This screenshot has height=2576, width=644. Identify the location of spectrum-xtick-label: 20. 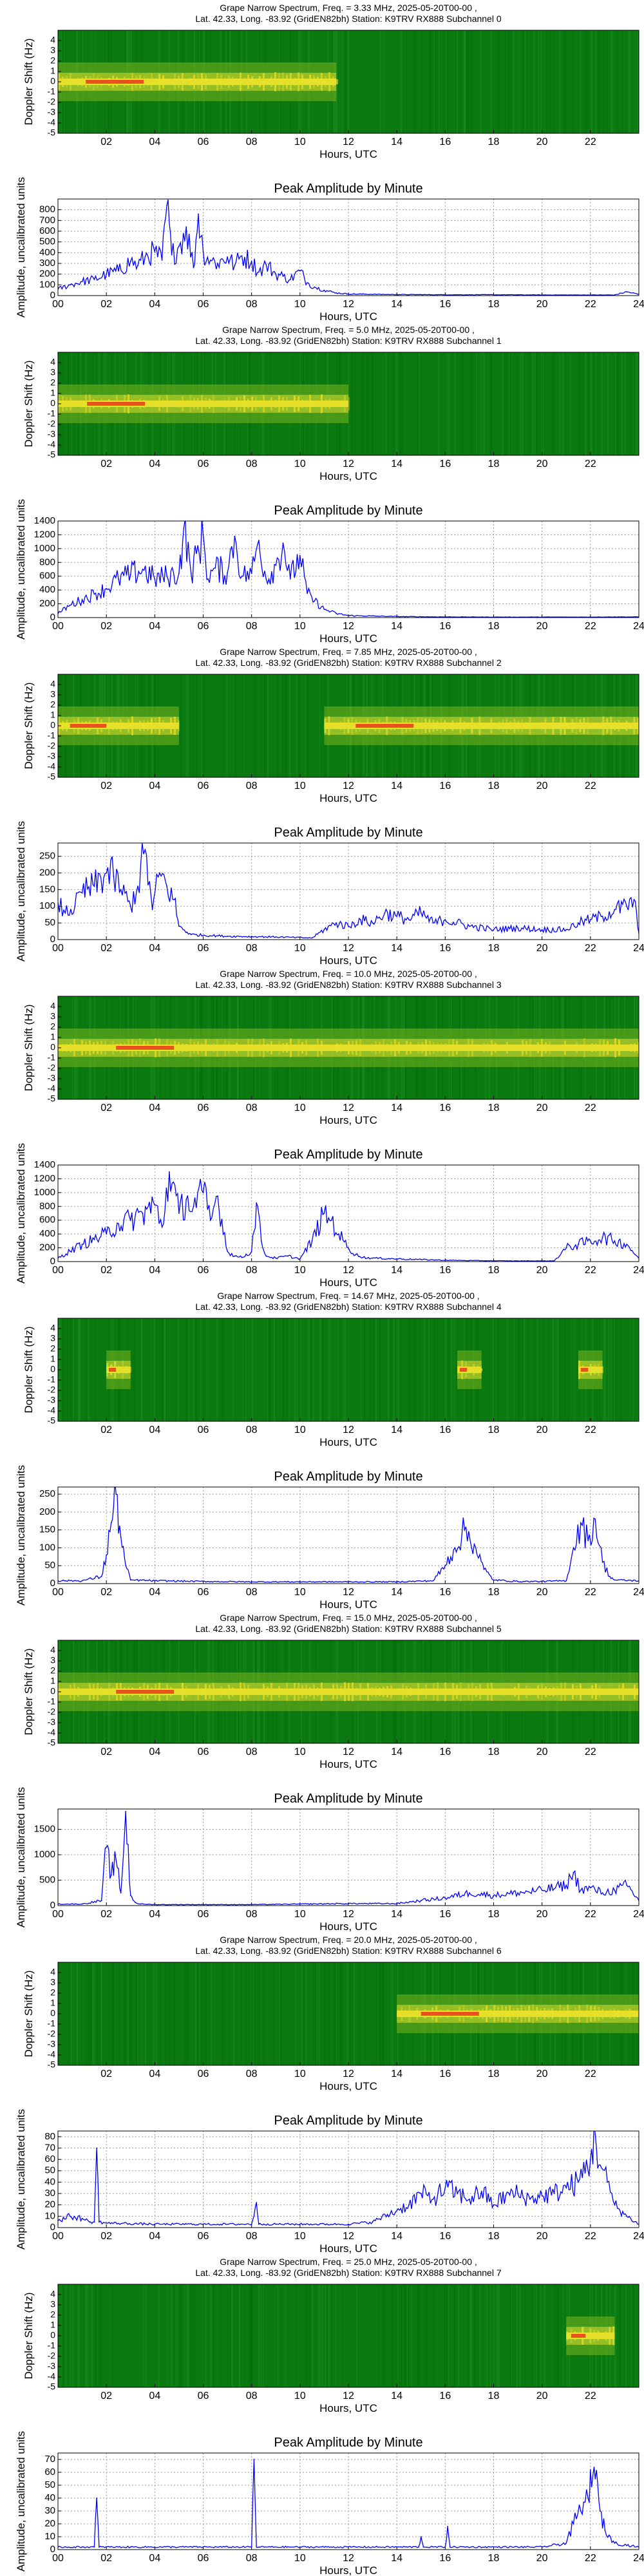
(542, 464).